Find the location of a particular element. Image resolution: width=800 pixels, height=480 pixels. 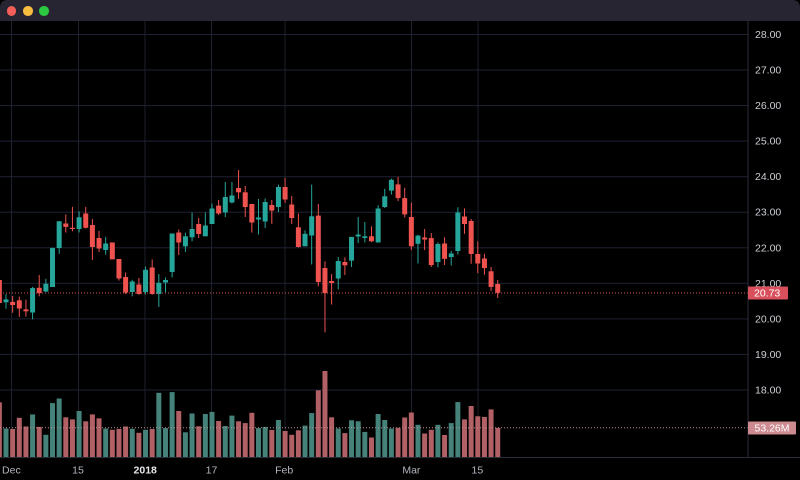

svg-text: 23.00 is located at coordinates (768, 213).